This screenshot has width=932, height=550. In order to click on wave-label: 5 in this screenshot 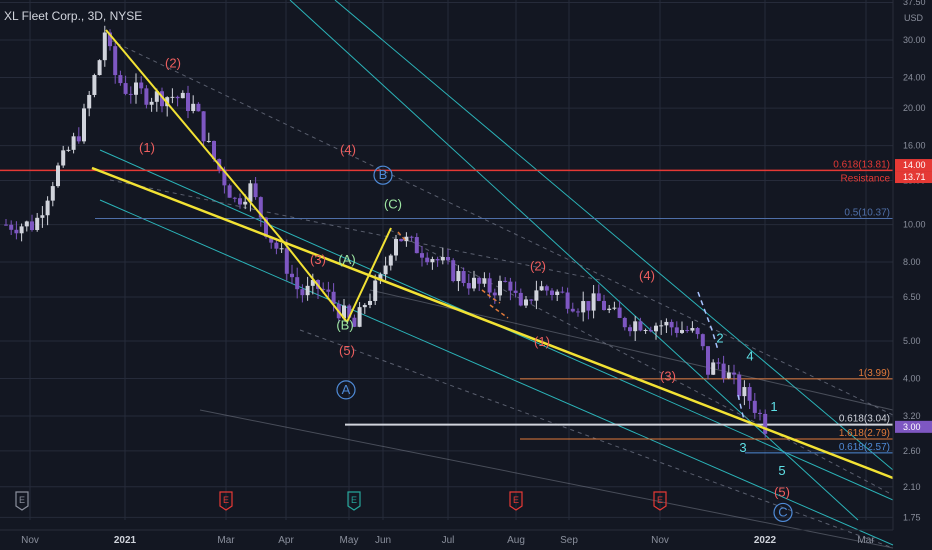, I will do `click(781, 470)`.